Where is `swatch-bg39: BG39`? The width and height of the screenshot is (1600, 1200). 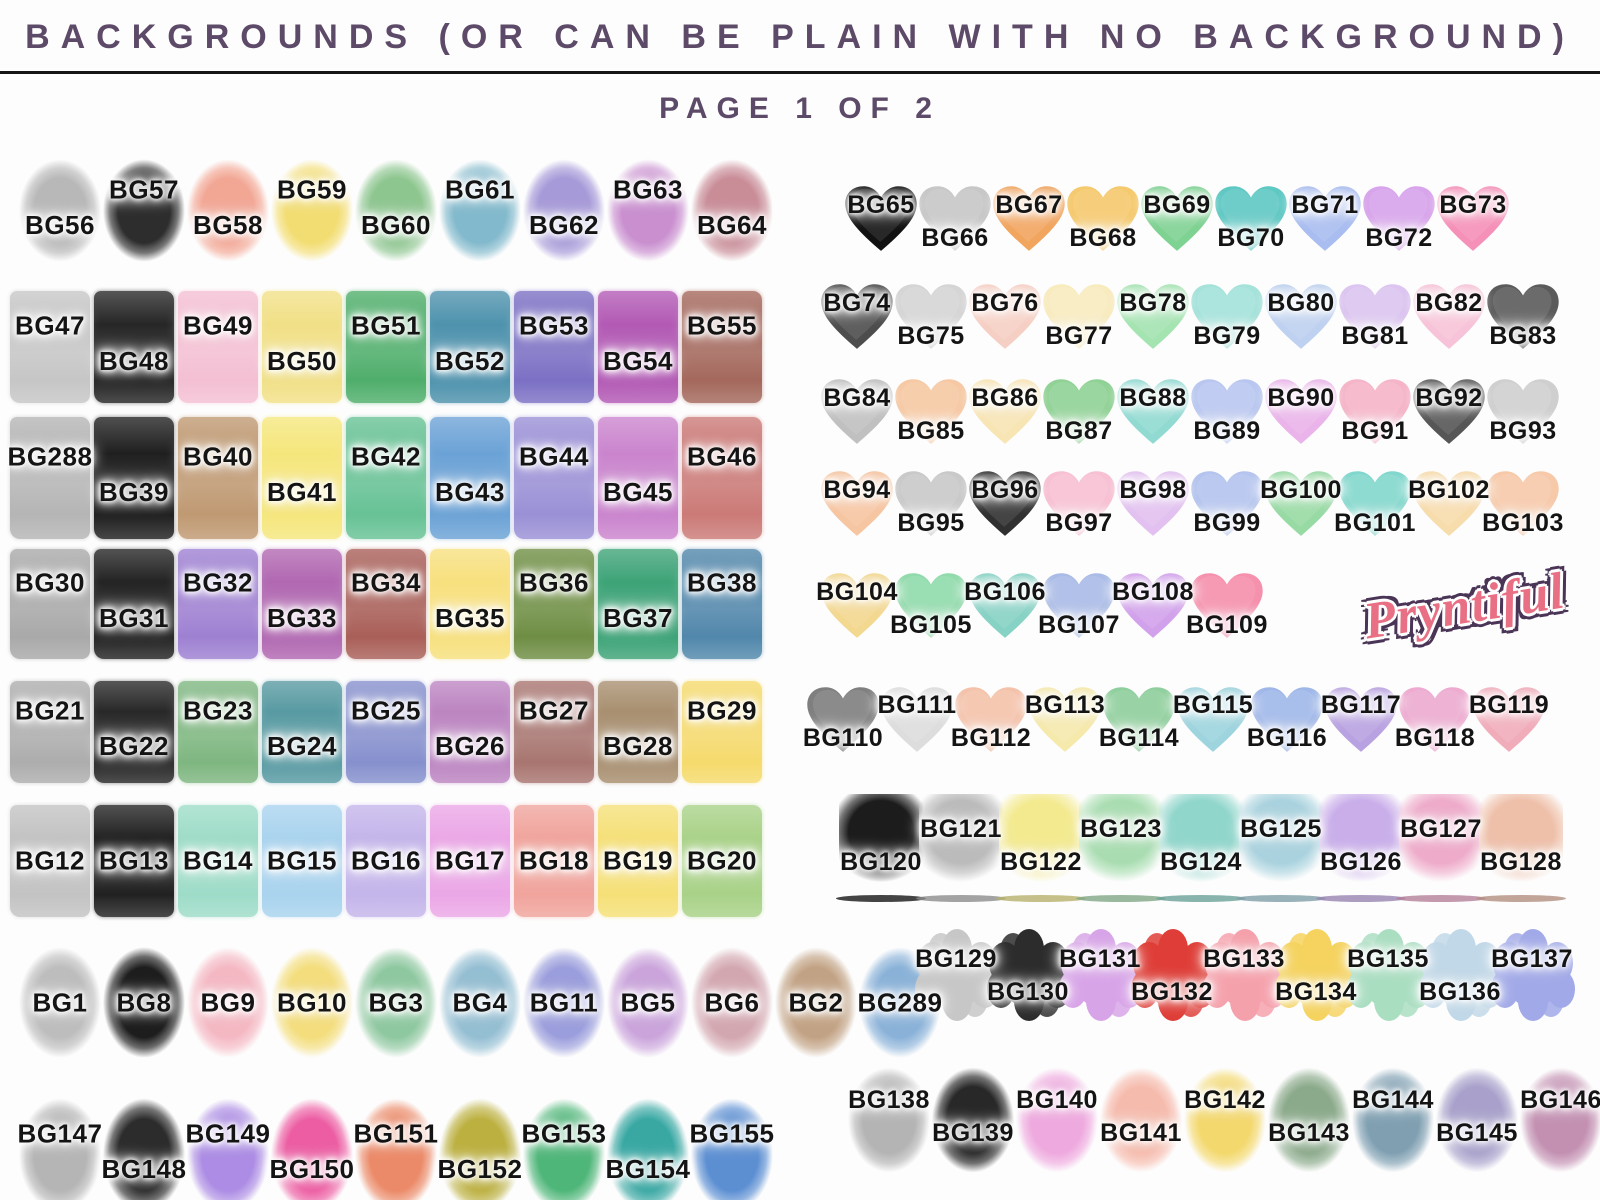
swatch-bg39: BG39 is located at coordinates (134, 478).